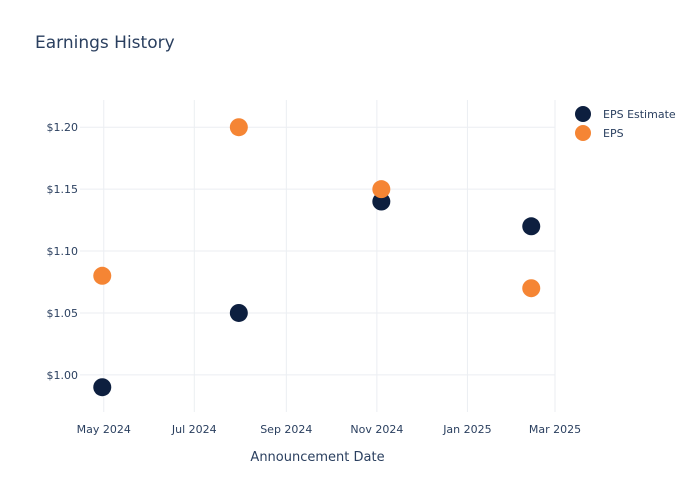 Image resolution: width=700 pixels, height=500 pixels. I want to click on x-tick-label: Sep 2024, so click(286, 429).